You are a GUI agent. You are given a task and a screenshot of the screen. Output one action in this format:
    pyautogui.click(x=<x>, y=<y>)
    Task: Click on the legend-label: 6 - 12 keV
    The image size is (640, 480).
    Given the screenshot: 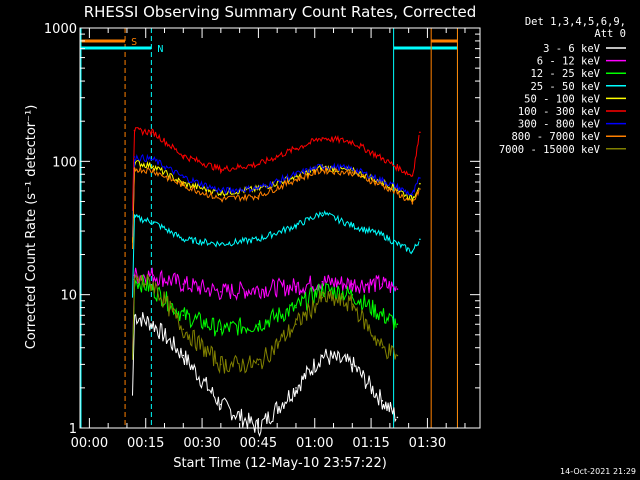 What is the action you would take?
    pyautogui.click(x=569, y=62)
    